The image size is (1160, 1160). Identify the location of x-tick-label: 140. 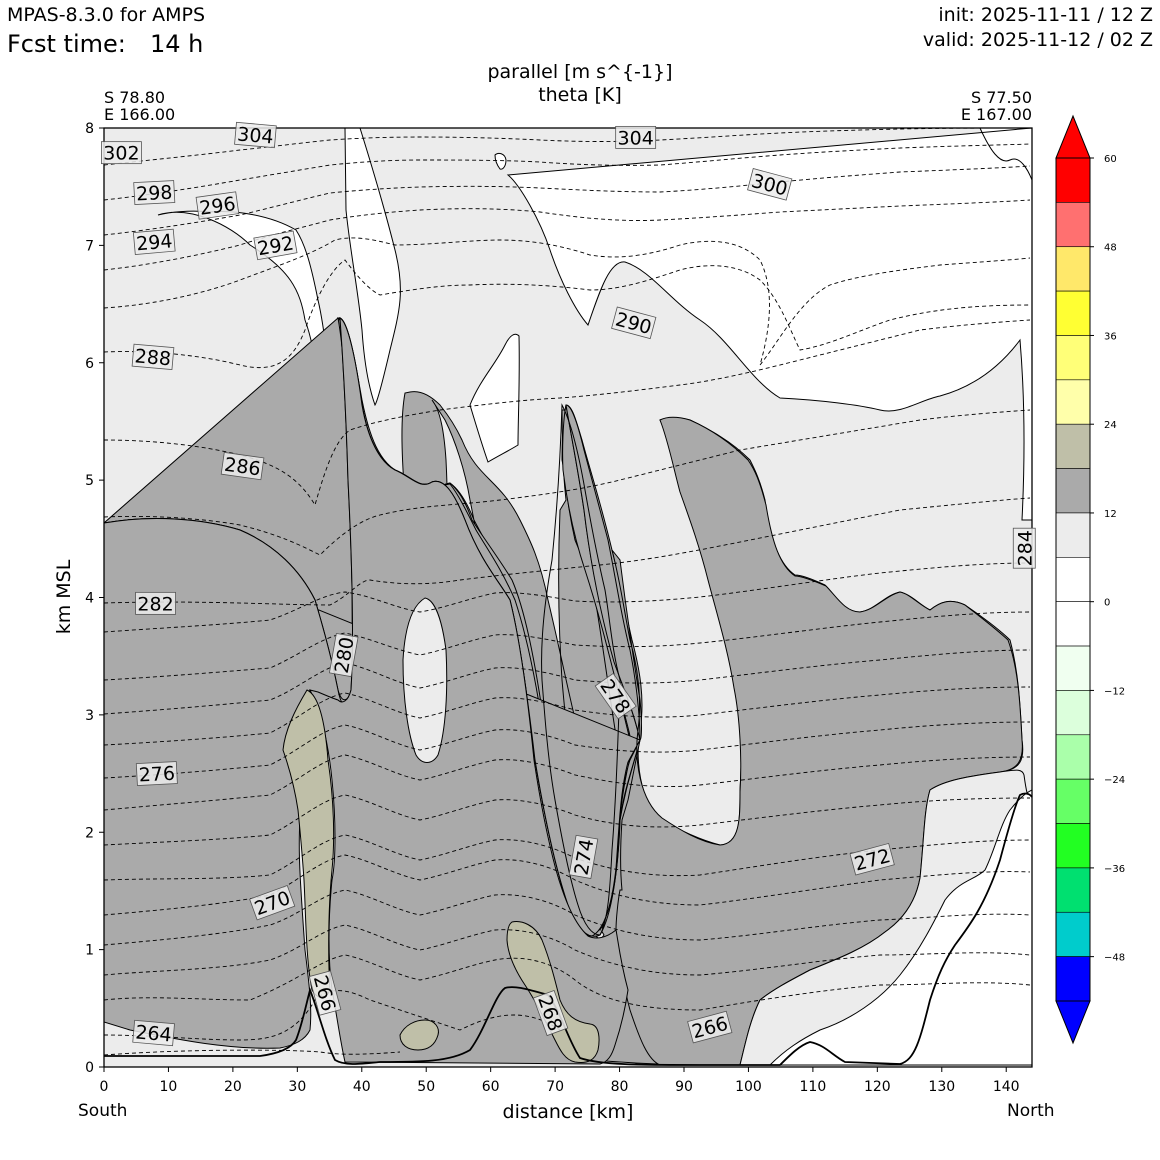
(1006, 1087).